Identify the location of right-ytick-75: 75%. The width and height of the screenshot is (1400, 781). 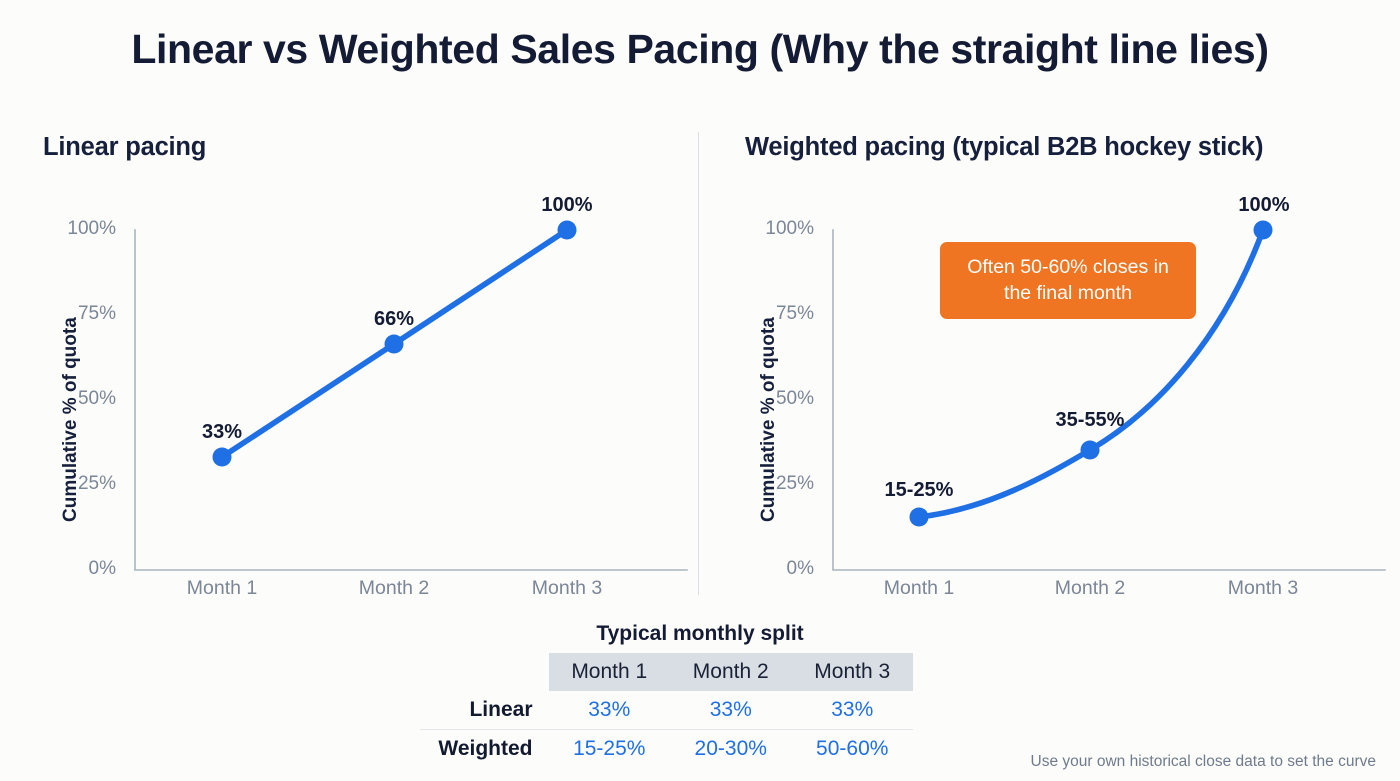
(794, 313).